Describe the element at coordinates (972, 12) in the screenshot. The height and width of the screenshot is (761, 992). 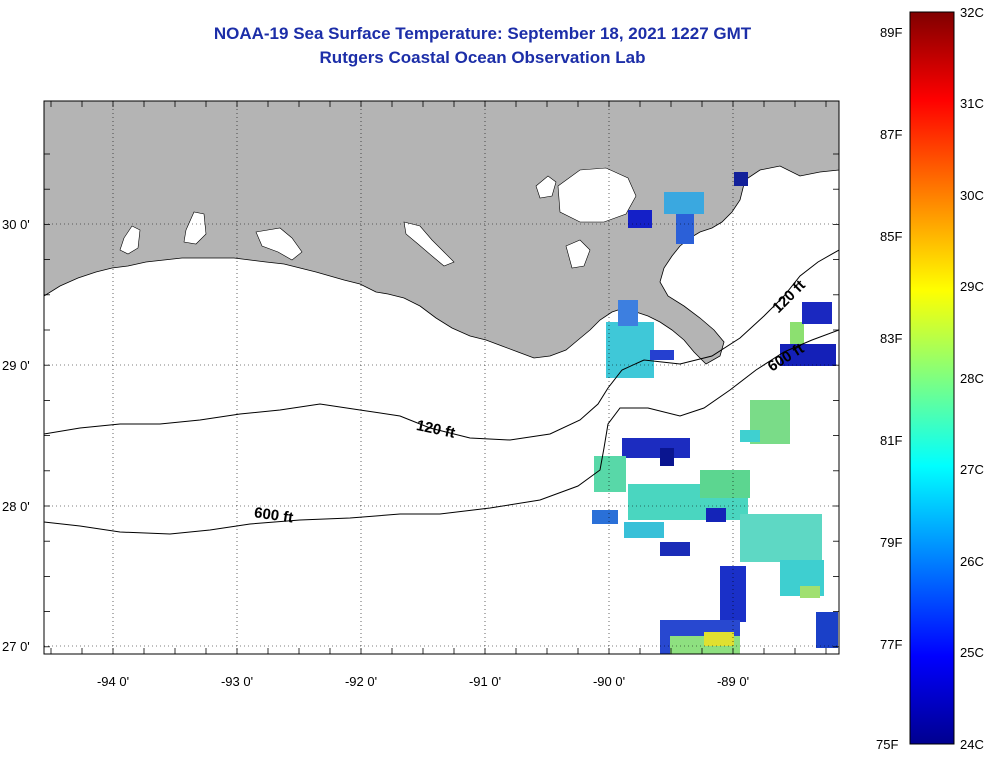
I see `cbar-c-32: 32C` at that location.